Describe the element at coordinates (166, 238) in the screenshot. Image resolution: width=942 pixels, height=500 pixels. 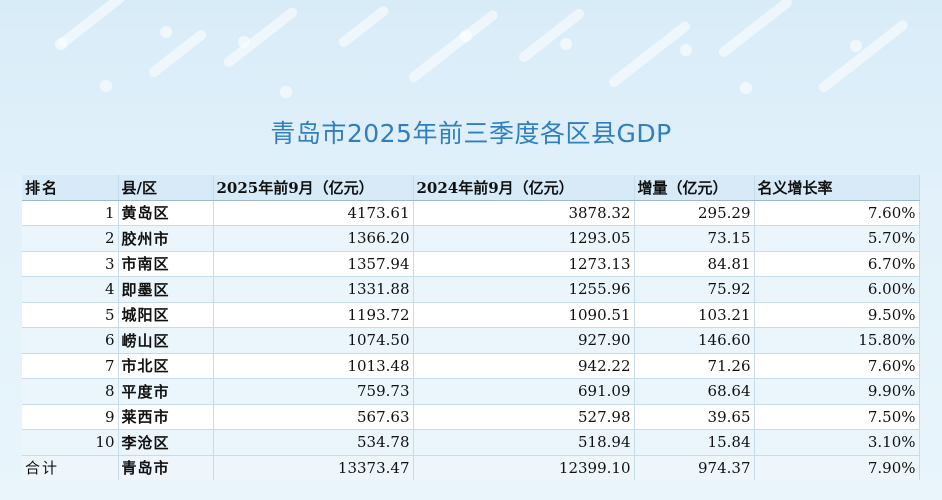
I see `cell-district: 胶州市` at that location.